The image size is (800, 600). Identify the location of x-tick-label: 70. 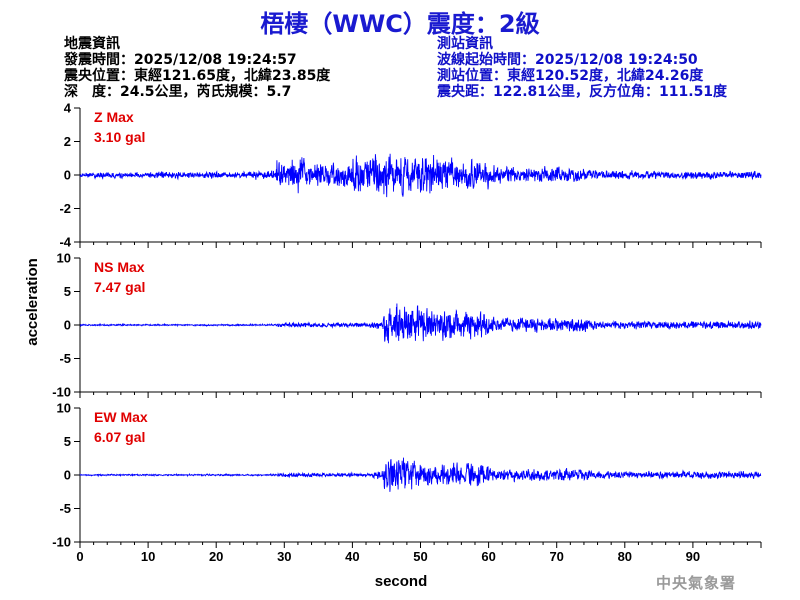
(556, 556).